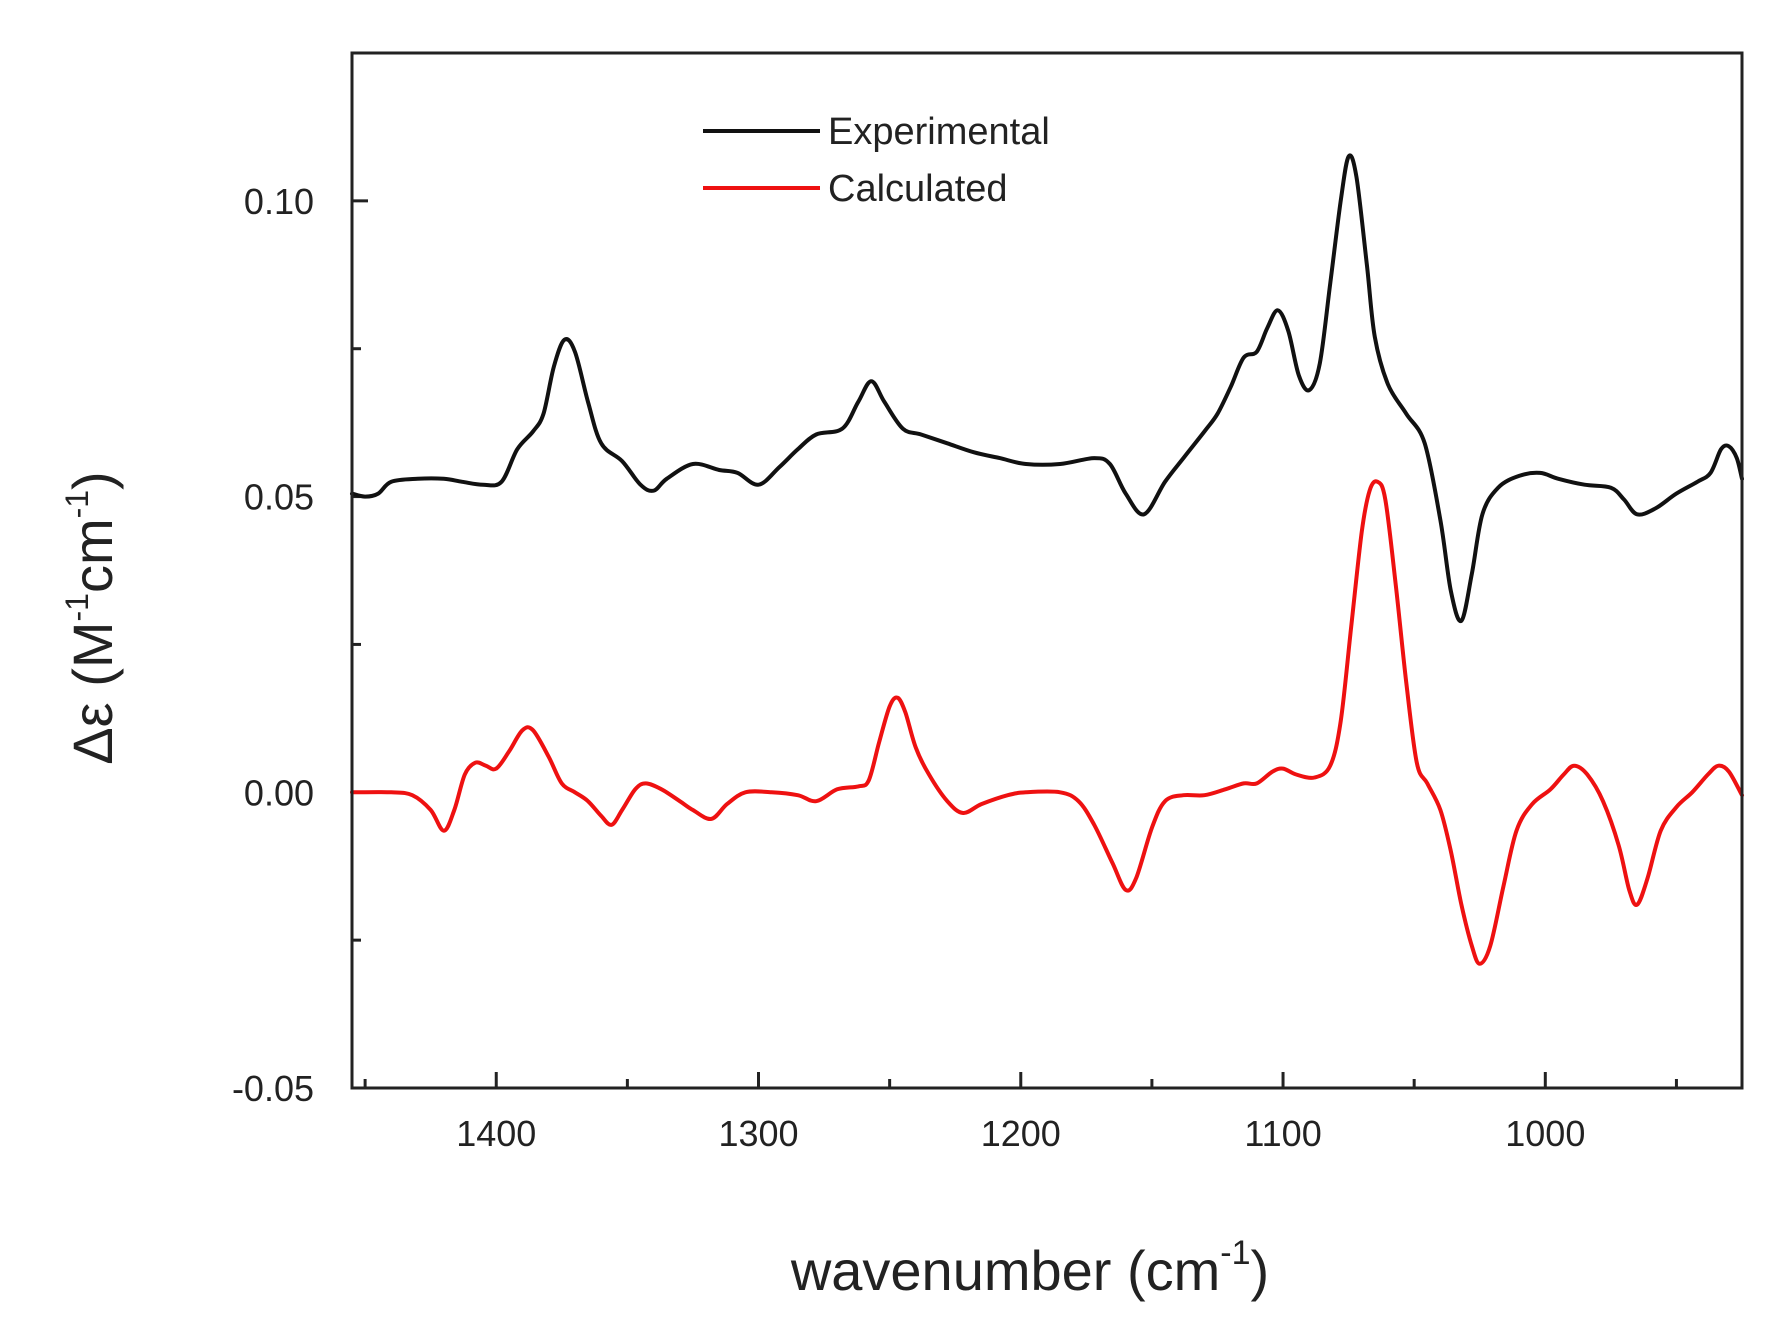 Image resolution: width=1784 pixels, height=1332 pixels. Describe the element at coordinates (273, 1088) in the screenshot. I see `y-tick-label: -0.05` at that location.